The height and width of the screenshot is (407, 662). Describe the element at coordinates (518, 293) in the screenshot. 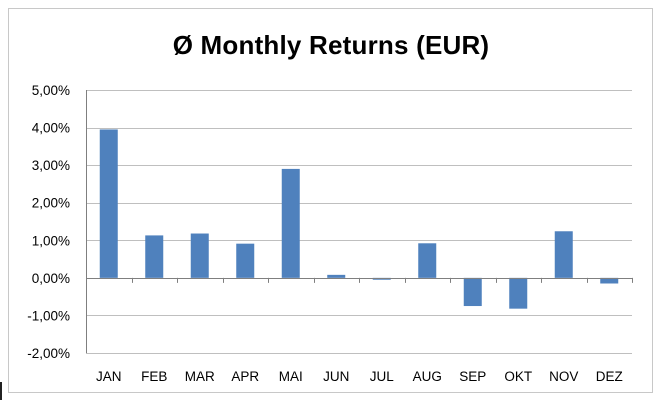

I see `bar-okt` at that location.